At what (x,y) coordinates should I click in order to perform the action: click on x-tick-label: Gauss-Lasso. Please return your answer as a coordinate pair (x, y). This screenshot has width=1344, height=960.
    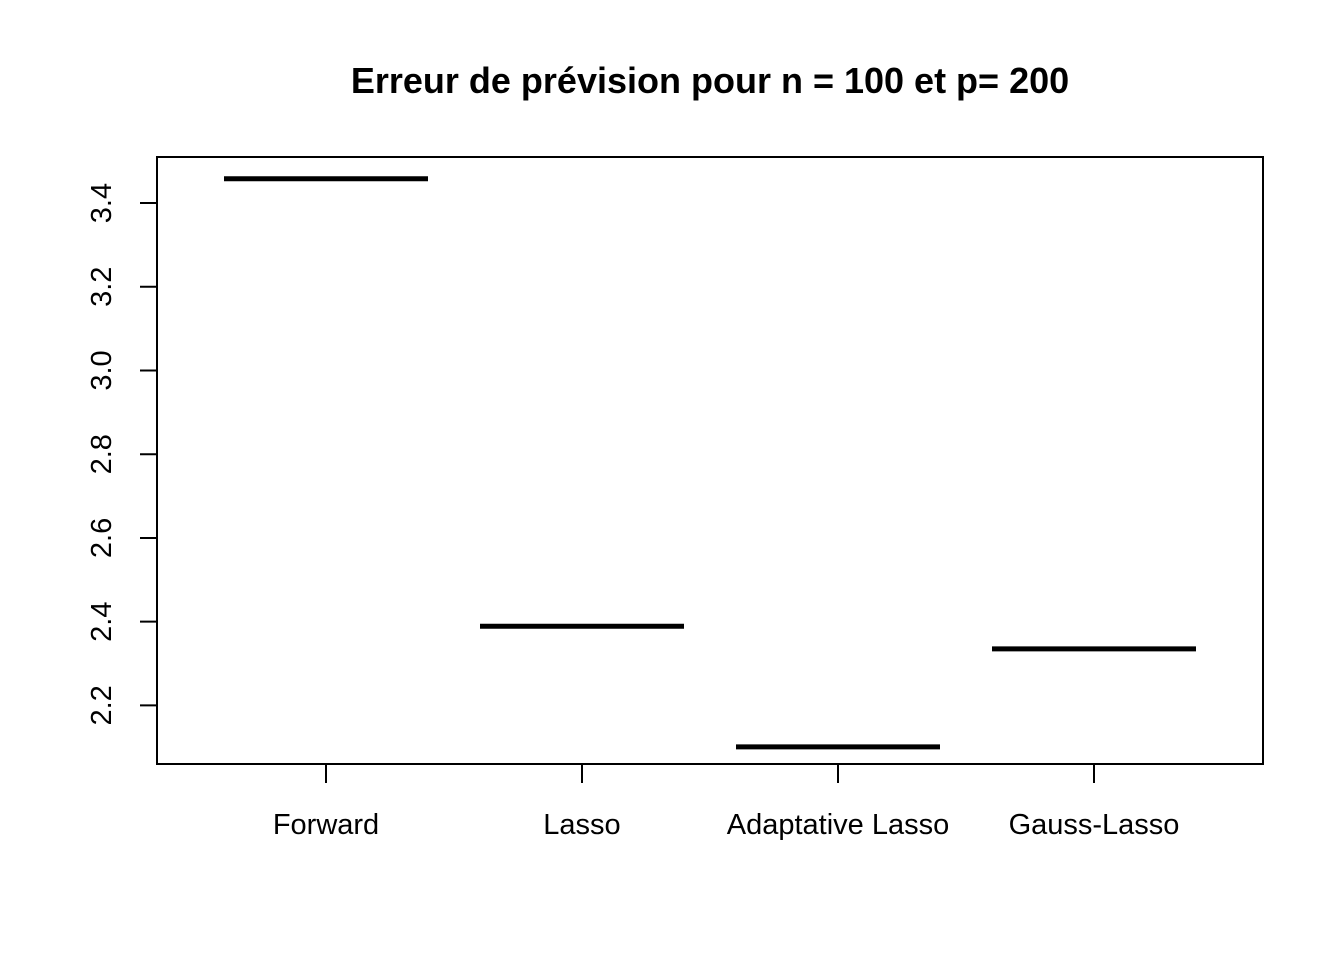
    Looking at the image, I should click on (1094, 825).